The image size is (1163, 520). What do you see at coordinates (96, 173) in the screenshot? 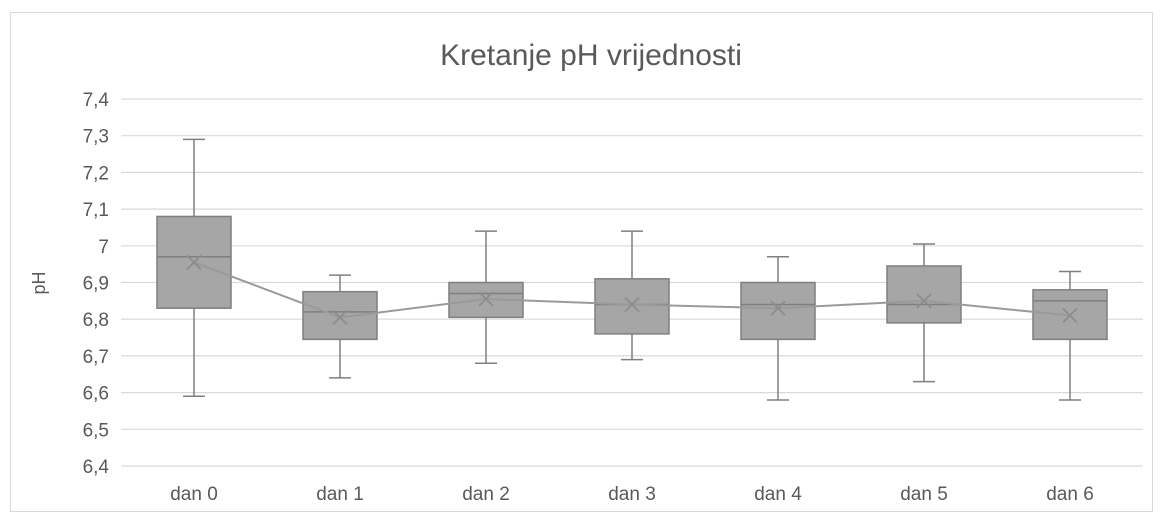
I see `y-tick-label: 7,2` at bounding box center [96, 173].